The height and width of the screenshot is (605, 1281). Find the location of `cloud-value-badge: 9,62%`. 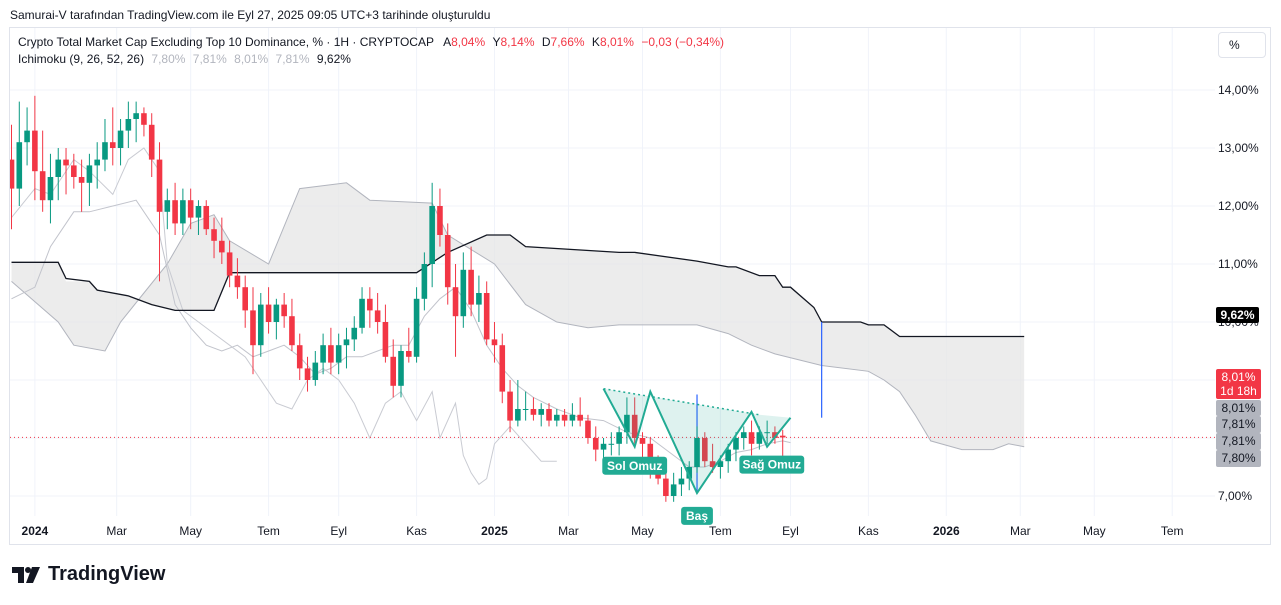

cloud-value-badge: 9,62% is located at coordinates (1237, 315).